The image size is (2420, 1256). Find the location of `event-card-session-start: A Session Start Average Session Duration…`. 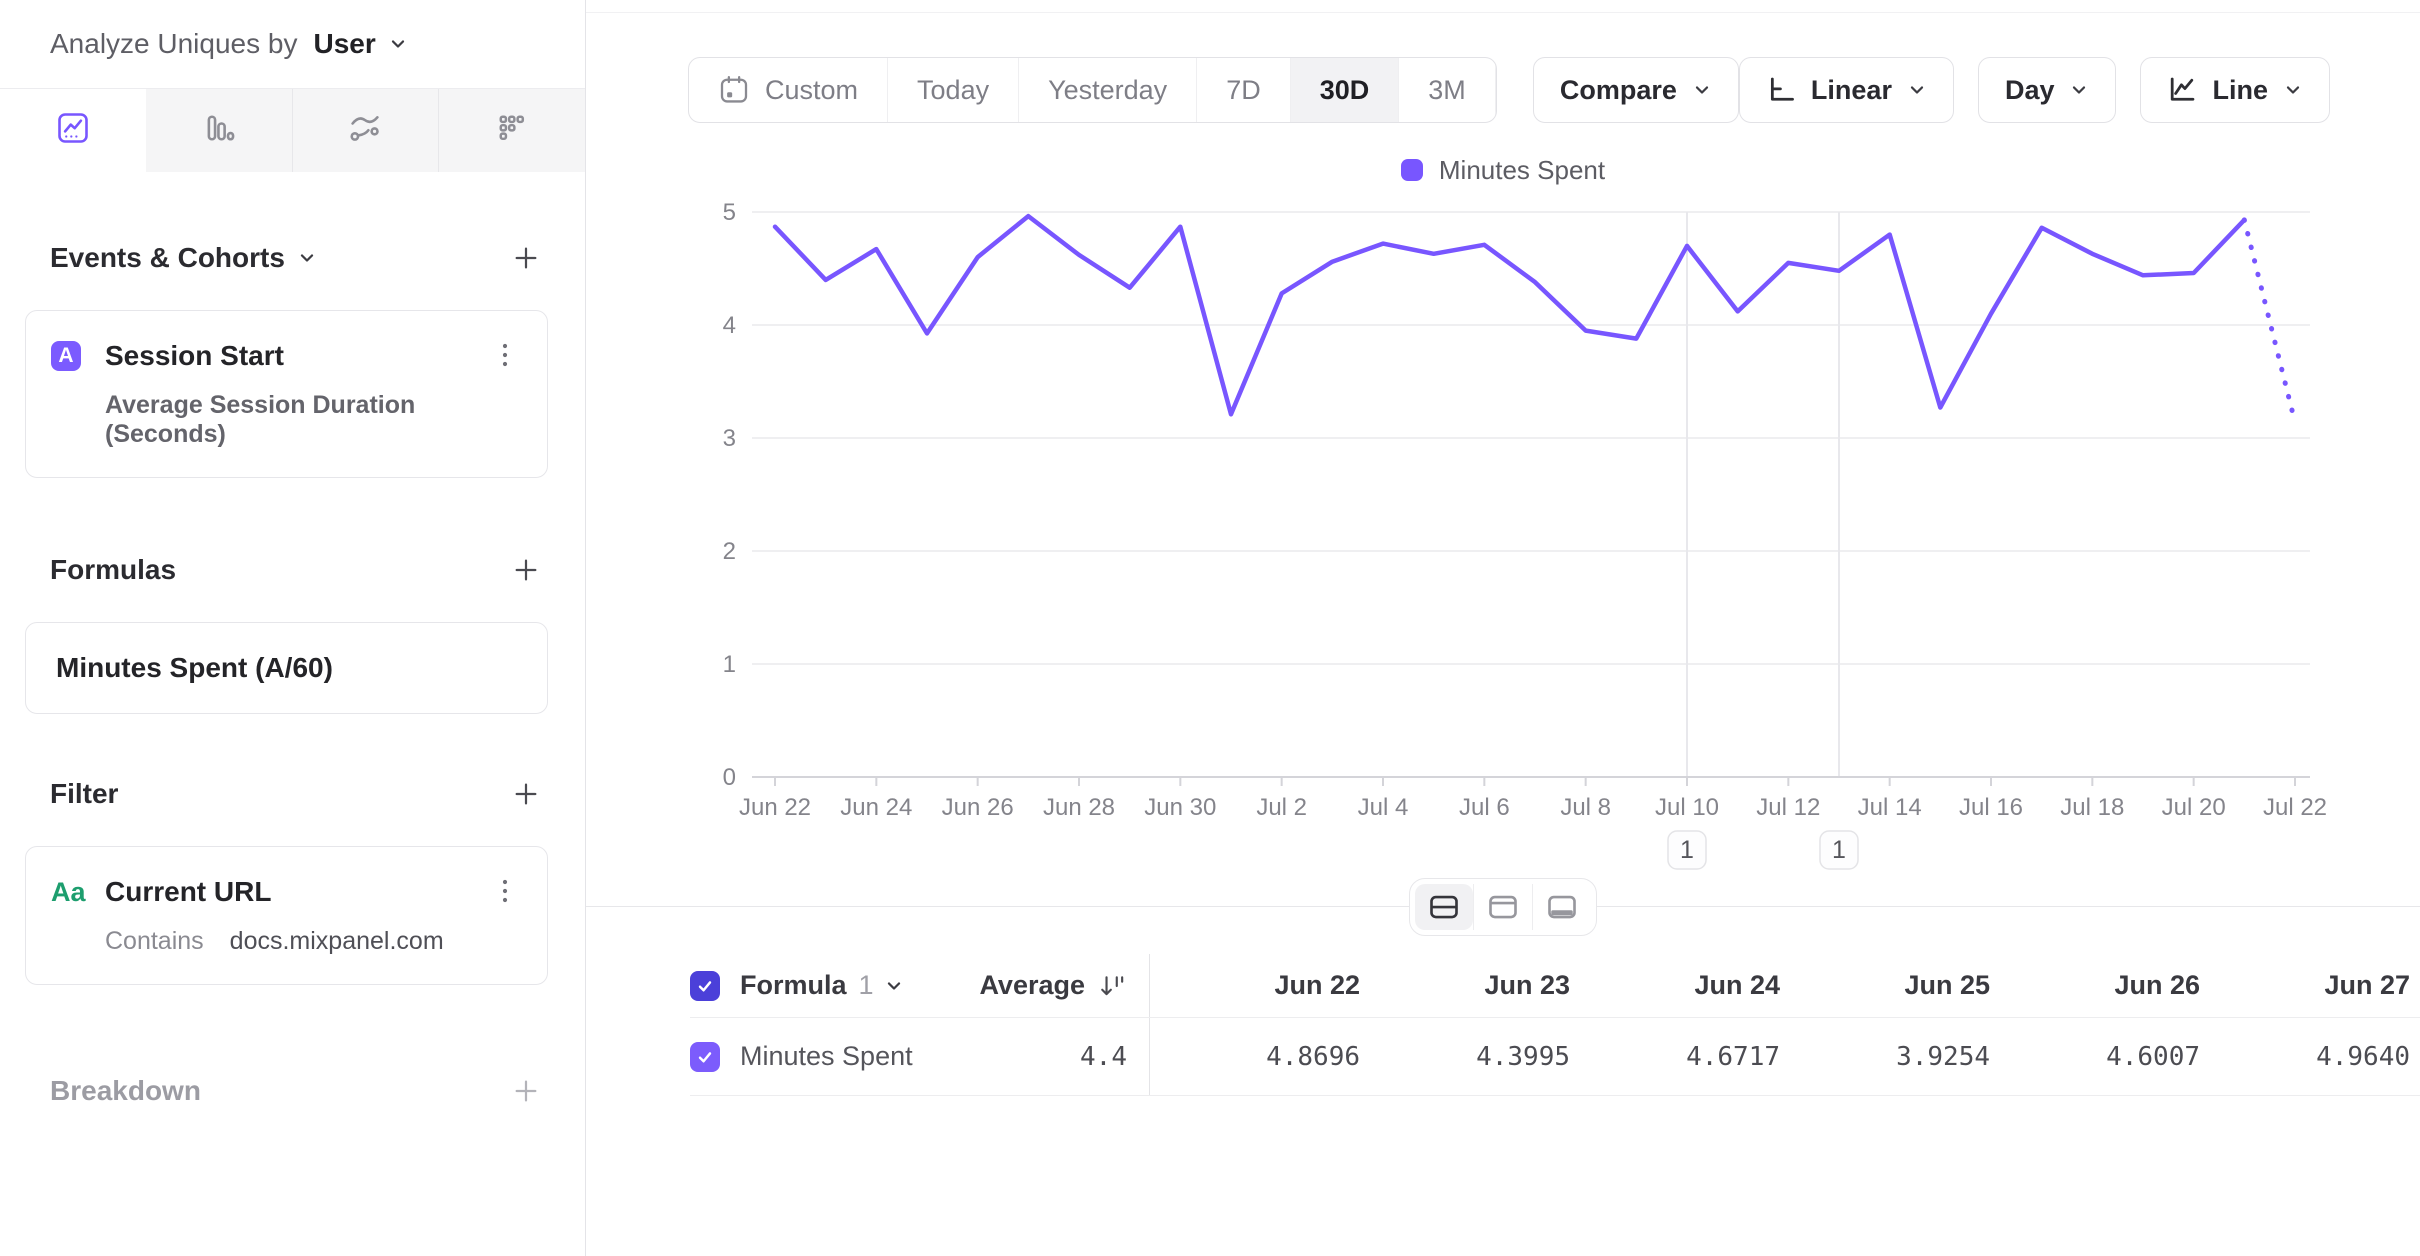

event-card-session-start: A Session Start Average Session Duration… is located at coordinates (286, 394).